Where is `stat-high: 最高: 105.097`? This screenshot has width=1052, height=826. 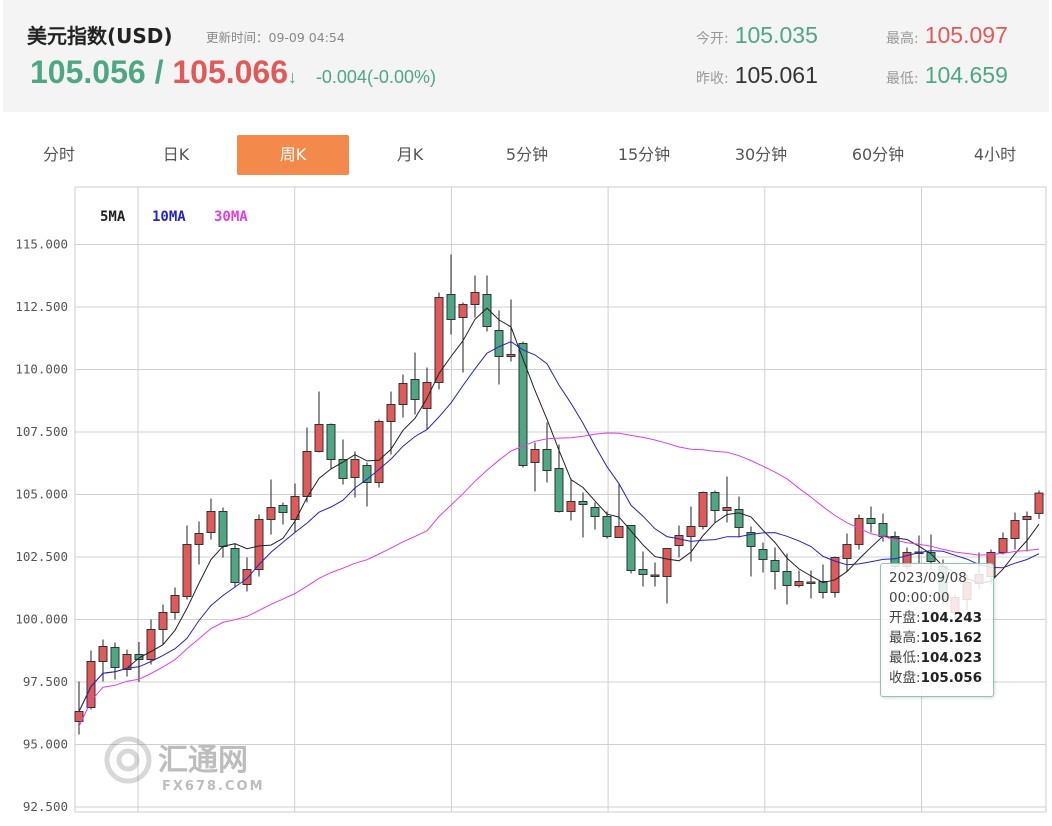 stat-high: 最高: 105.097 is located at coordinates (947, 35).